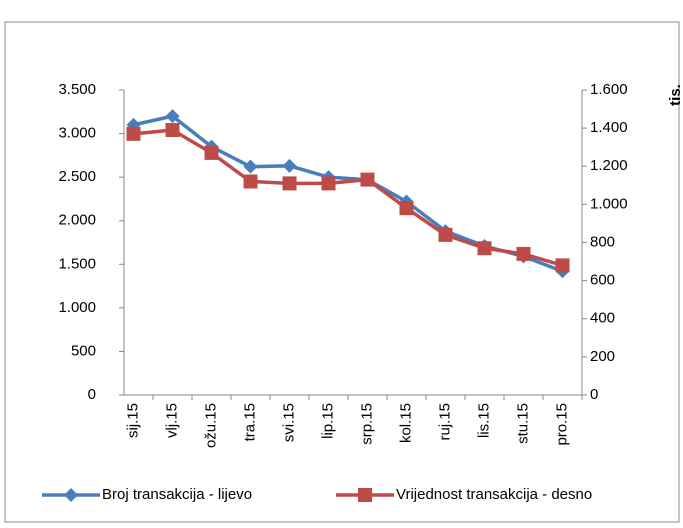 Image resolution: width=683 pixels, height=528 pixels. What do you see at coordinates (77, 307) in the screenshot?
I see `y-tick-label: 1.000` at bounding box center [77, 307].